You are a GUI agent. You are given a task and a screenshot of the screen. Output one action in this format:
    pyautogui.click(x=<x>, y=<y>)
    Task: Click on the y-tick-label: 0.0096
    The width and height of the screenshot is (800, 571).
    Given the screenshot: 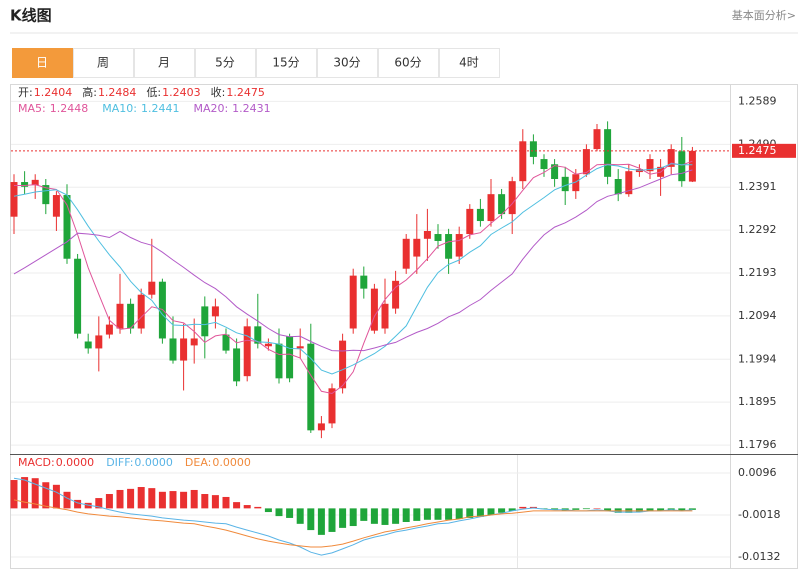 What is the action you would take?
    pyautogui.click(x=757, y=472)
    